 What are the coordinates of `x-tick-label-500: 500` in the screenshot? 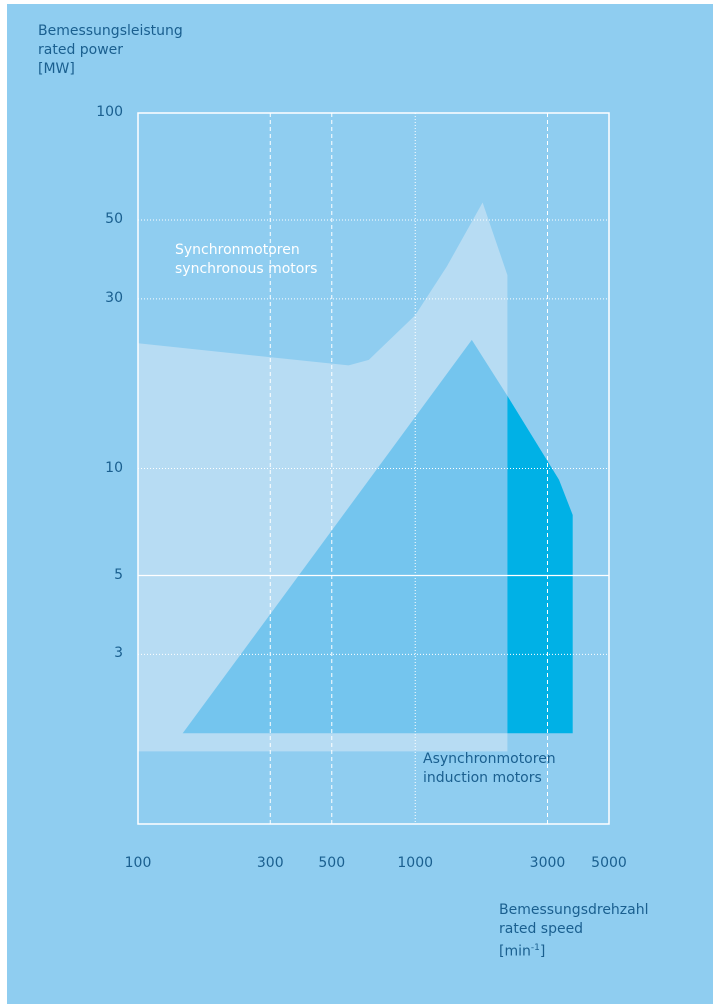 It's located at (332, 863).